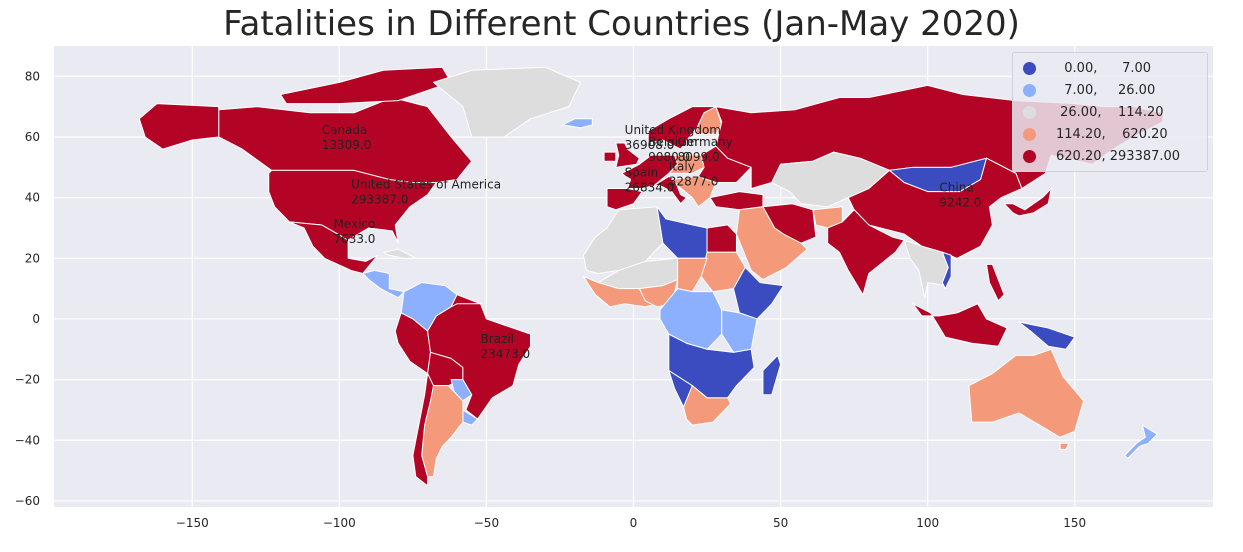  Describe the element at coordinates (927, 269) in the screenshot. I see `country-southeast-asia` at that location.